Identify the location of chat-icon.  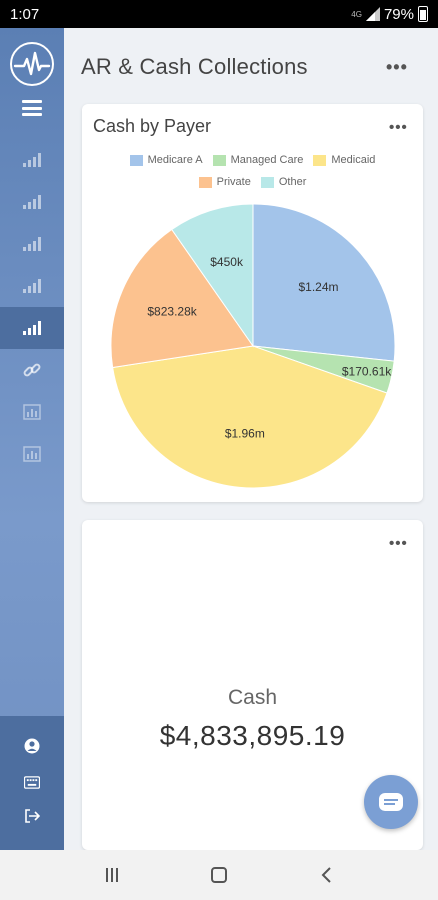
(391, 802).